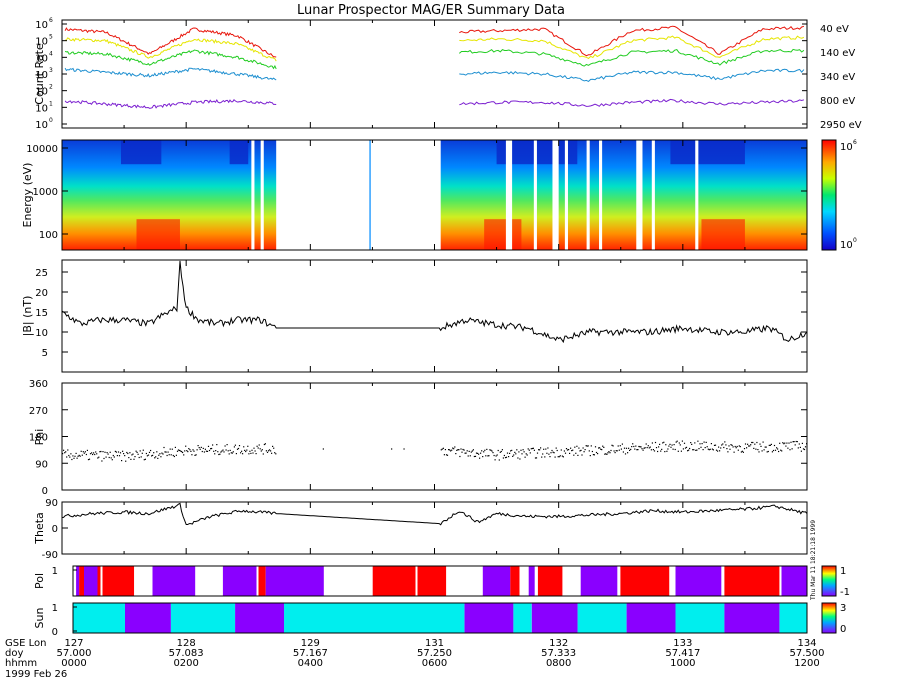 The width and height of the screenshot is (900, 700). Describe the element at coordinates (170, 104) in the screenshot. I see `count-rate-line-2950-ev` at that location.